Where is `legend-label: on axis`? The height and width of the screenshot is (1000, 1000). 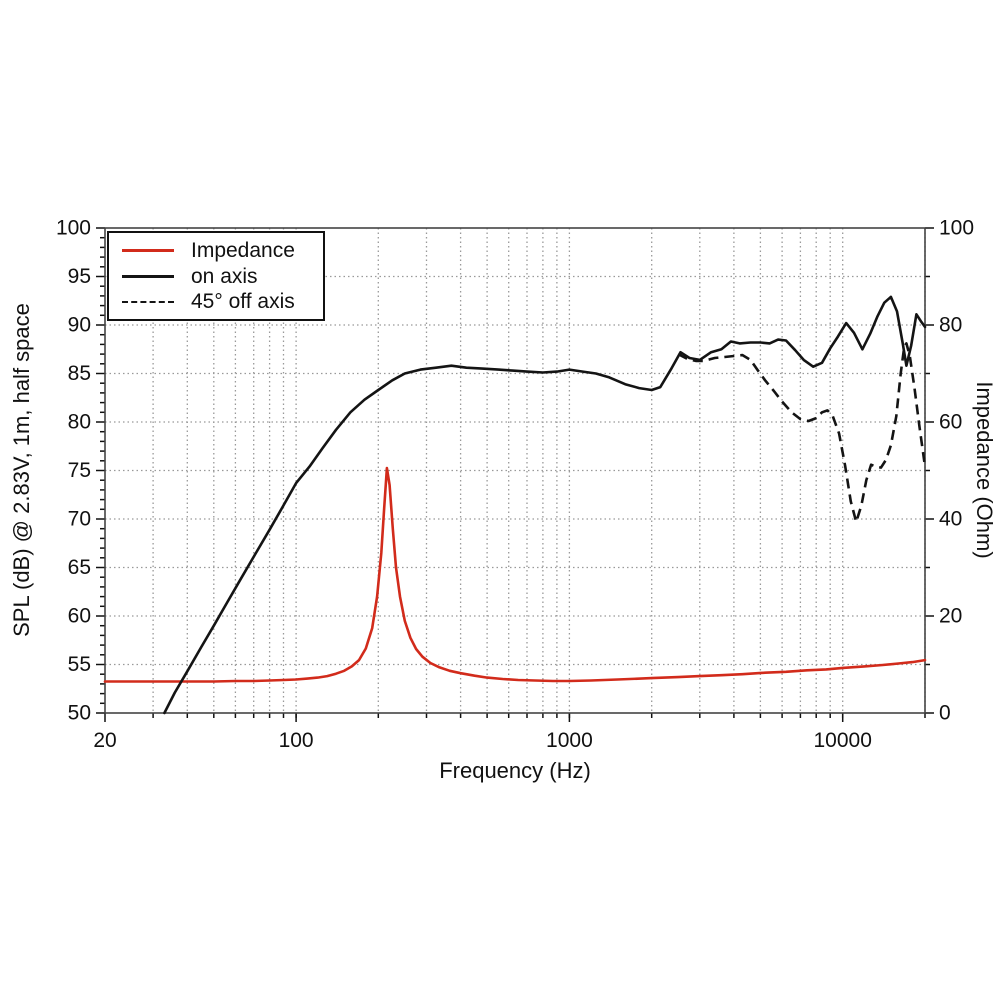 legend-label: on axis is located at coordinates (224, 276).